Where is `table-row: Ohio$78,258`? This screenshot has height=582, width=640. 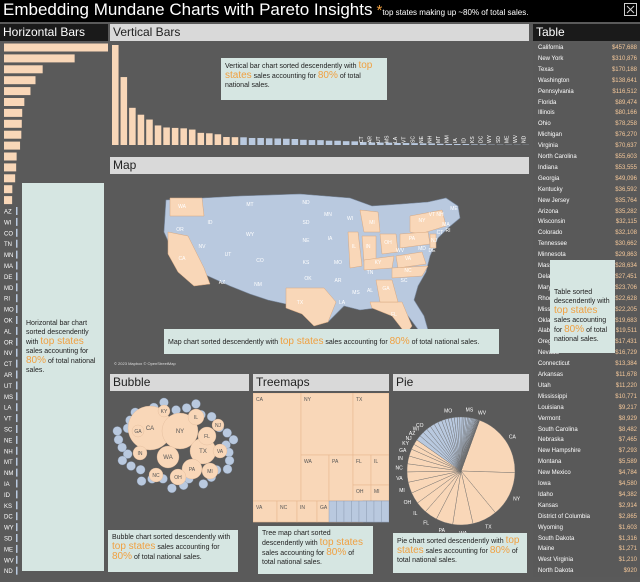
table-row: Ohio$78,258 is located at coordinates (586, 124).